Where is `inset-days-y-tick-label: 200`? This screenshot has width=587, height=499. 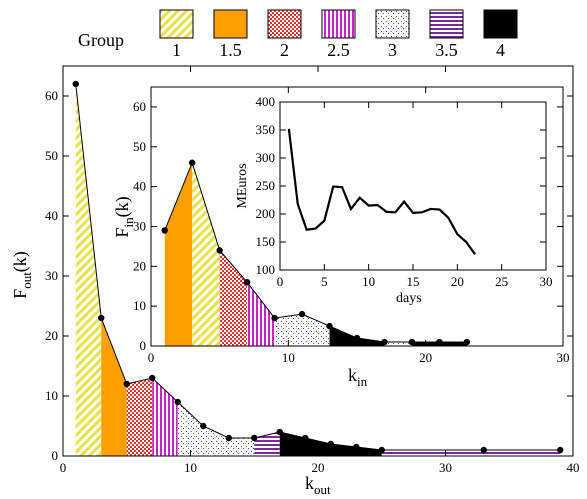 inset-days-y-tick-label: 200 is located at coordinates (266, 213).